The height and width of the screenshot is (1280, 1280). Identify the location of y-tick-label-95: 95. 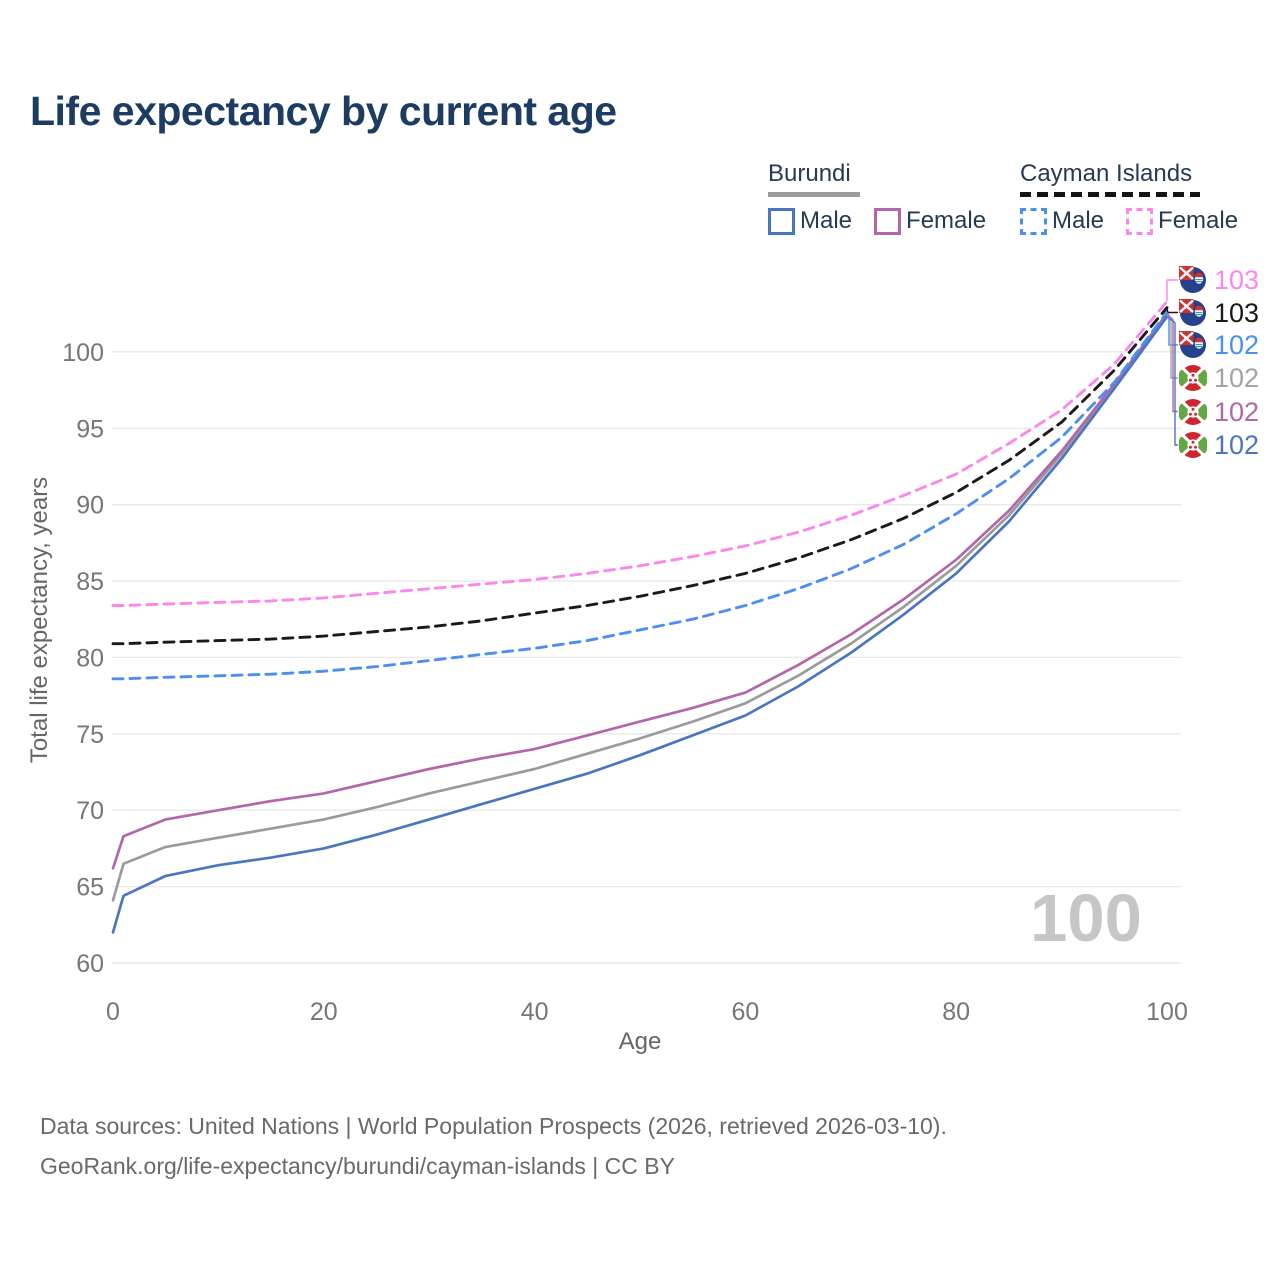
(90, 429).